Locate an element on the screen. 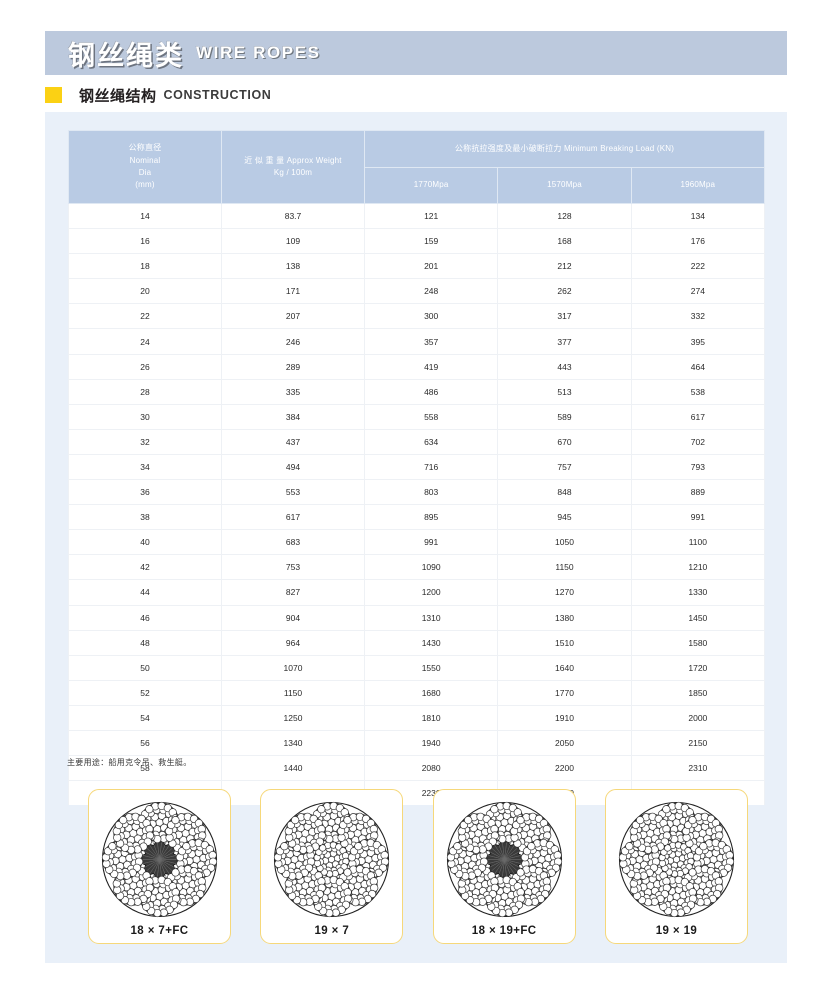 This screenshot has width=830, height=1000. cell-mbl-1770: 201 is located at coordinates (431, 266).